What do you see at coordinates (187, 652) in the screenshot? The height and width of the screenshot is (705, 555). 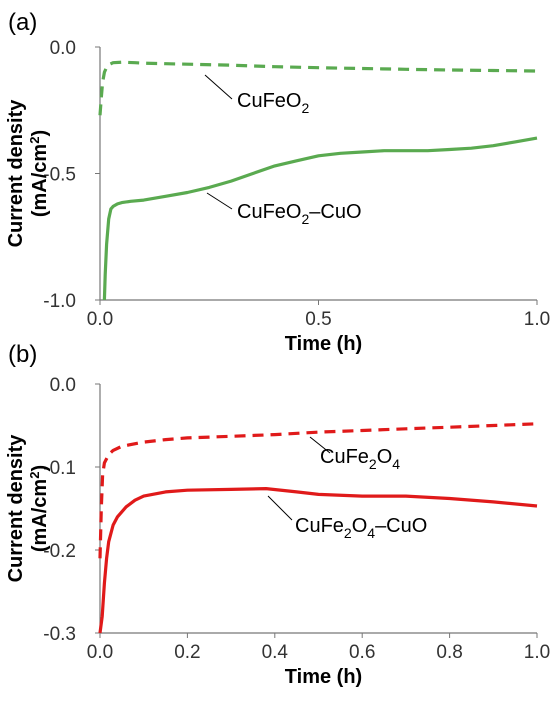 I see `x-tick-label: 0.2` at bounding box center [187, 652].